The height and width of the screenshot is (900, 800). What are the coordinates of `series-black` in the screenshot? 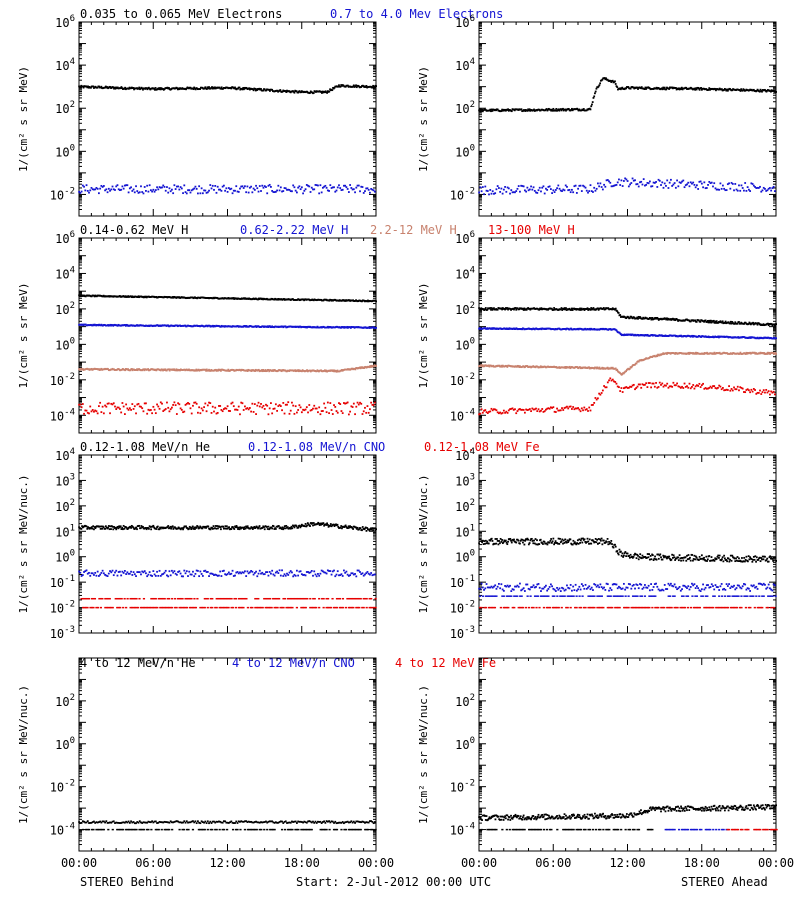 It's located at (227, 89).